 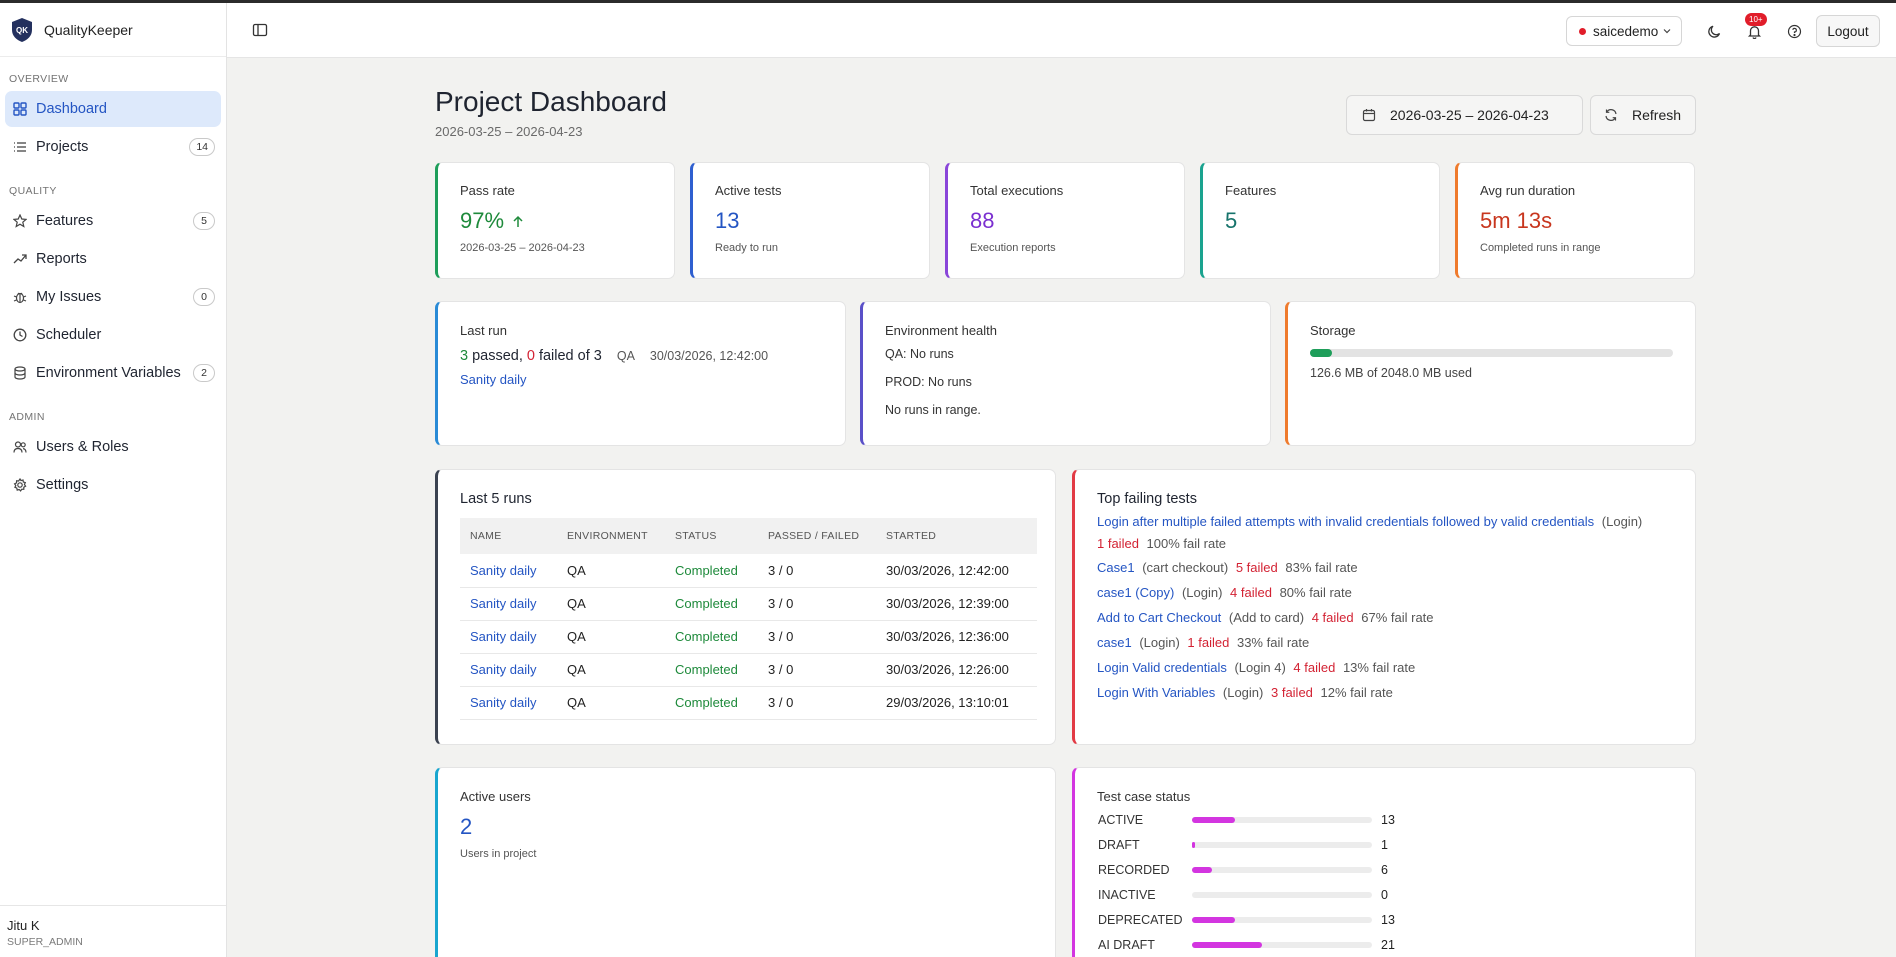 What do you see at coordinates (551, 101) in the screenshot?
I see `page-title: Project Dashboard` at bounding box center [551, 101].